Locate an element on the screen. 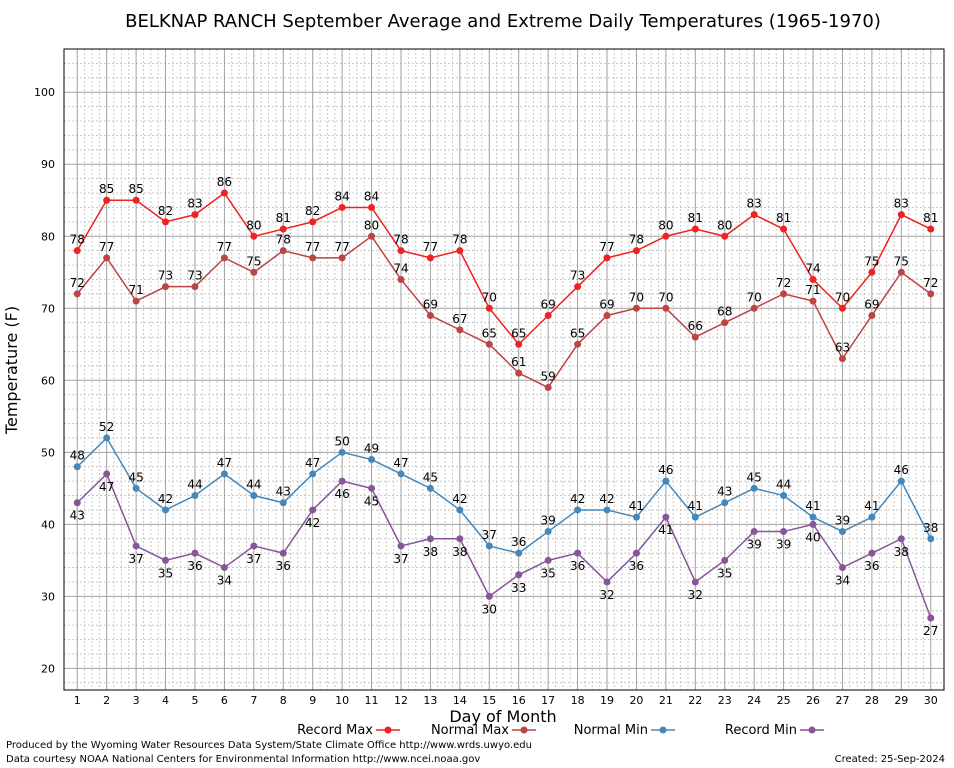  x-tick-label: 3 is located at coordinates (136, 700).